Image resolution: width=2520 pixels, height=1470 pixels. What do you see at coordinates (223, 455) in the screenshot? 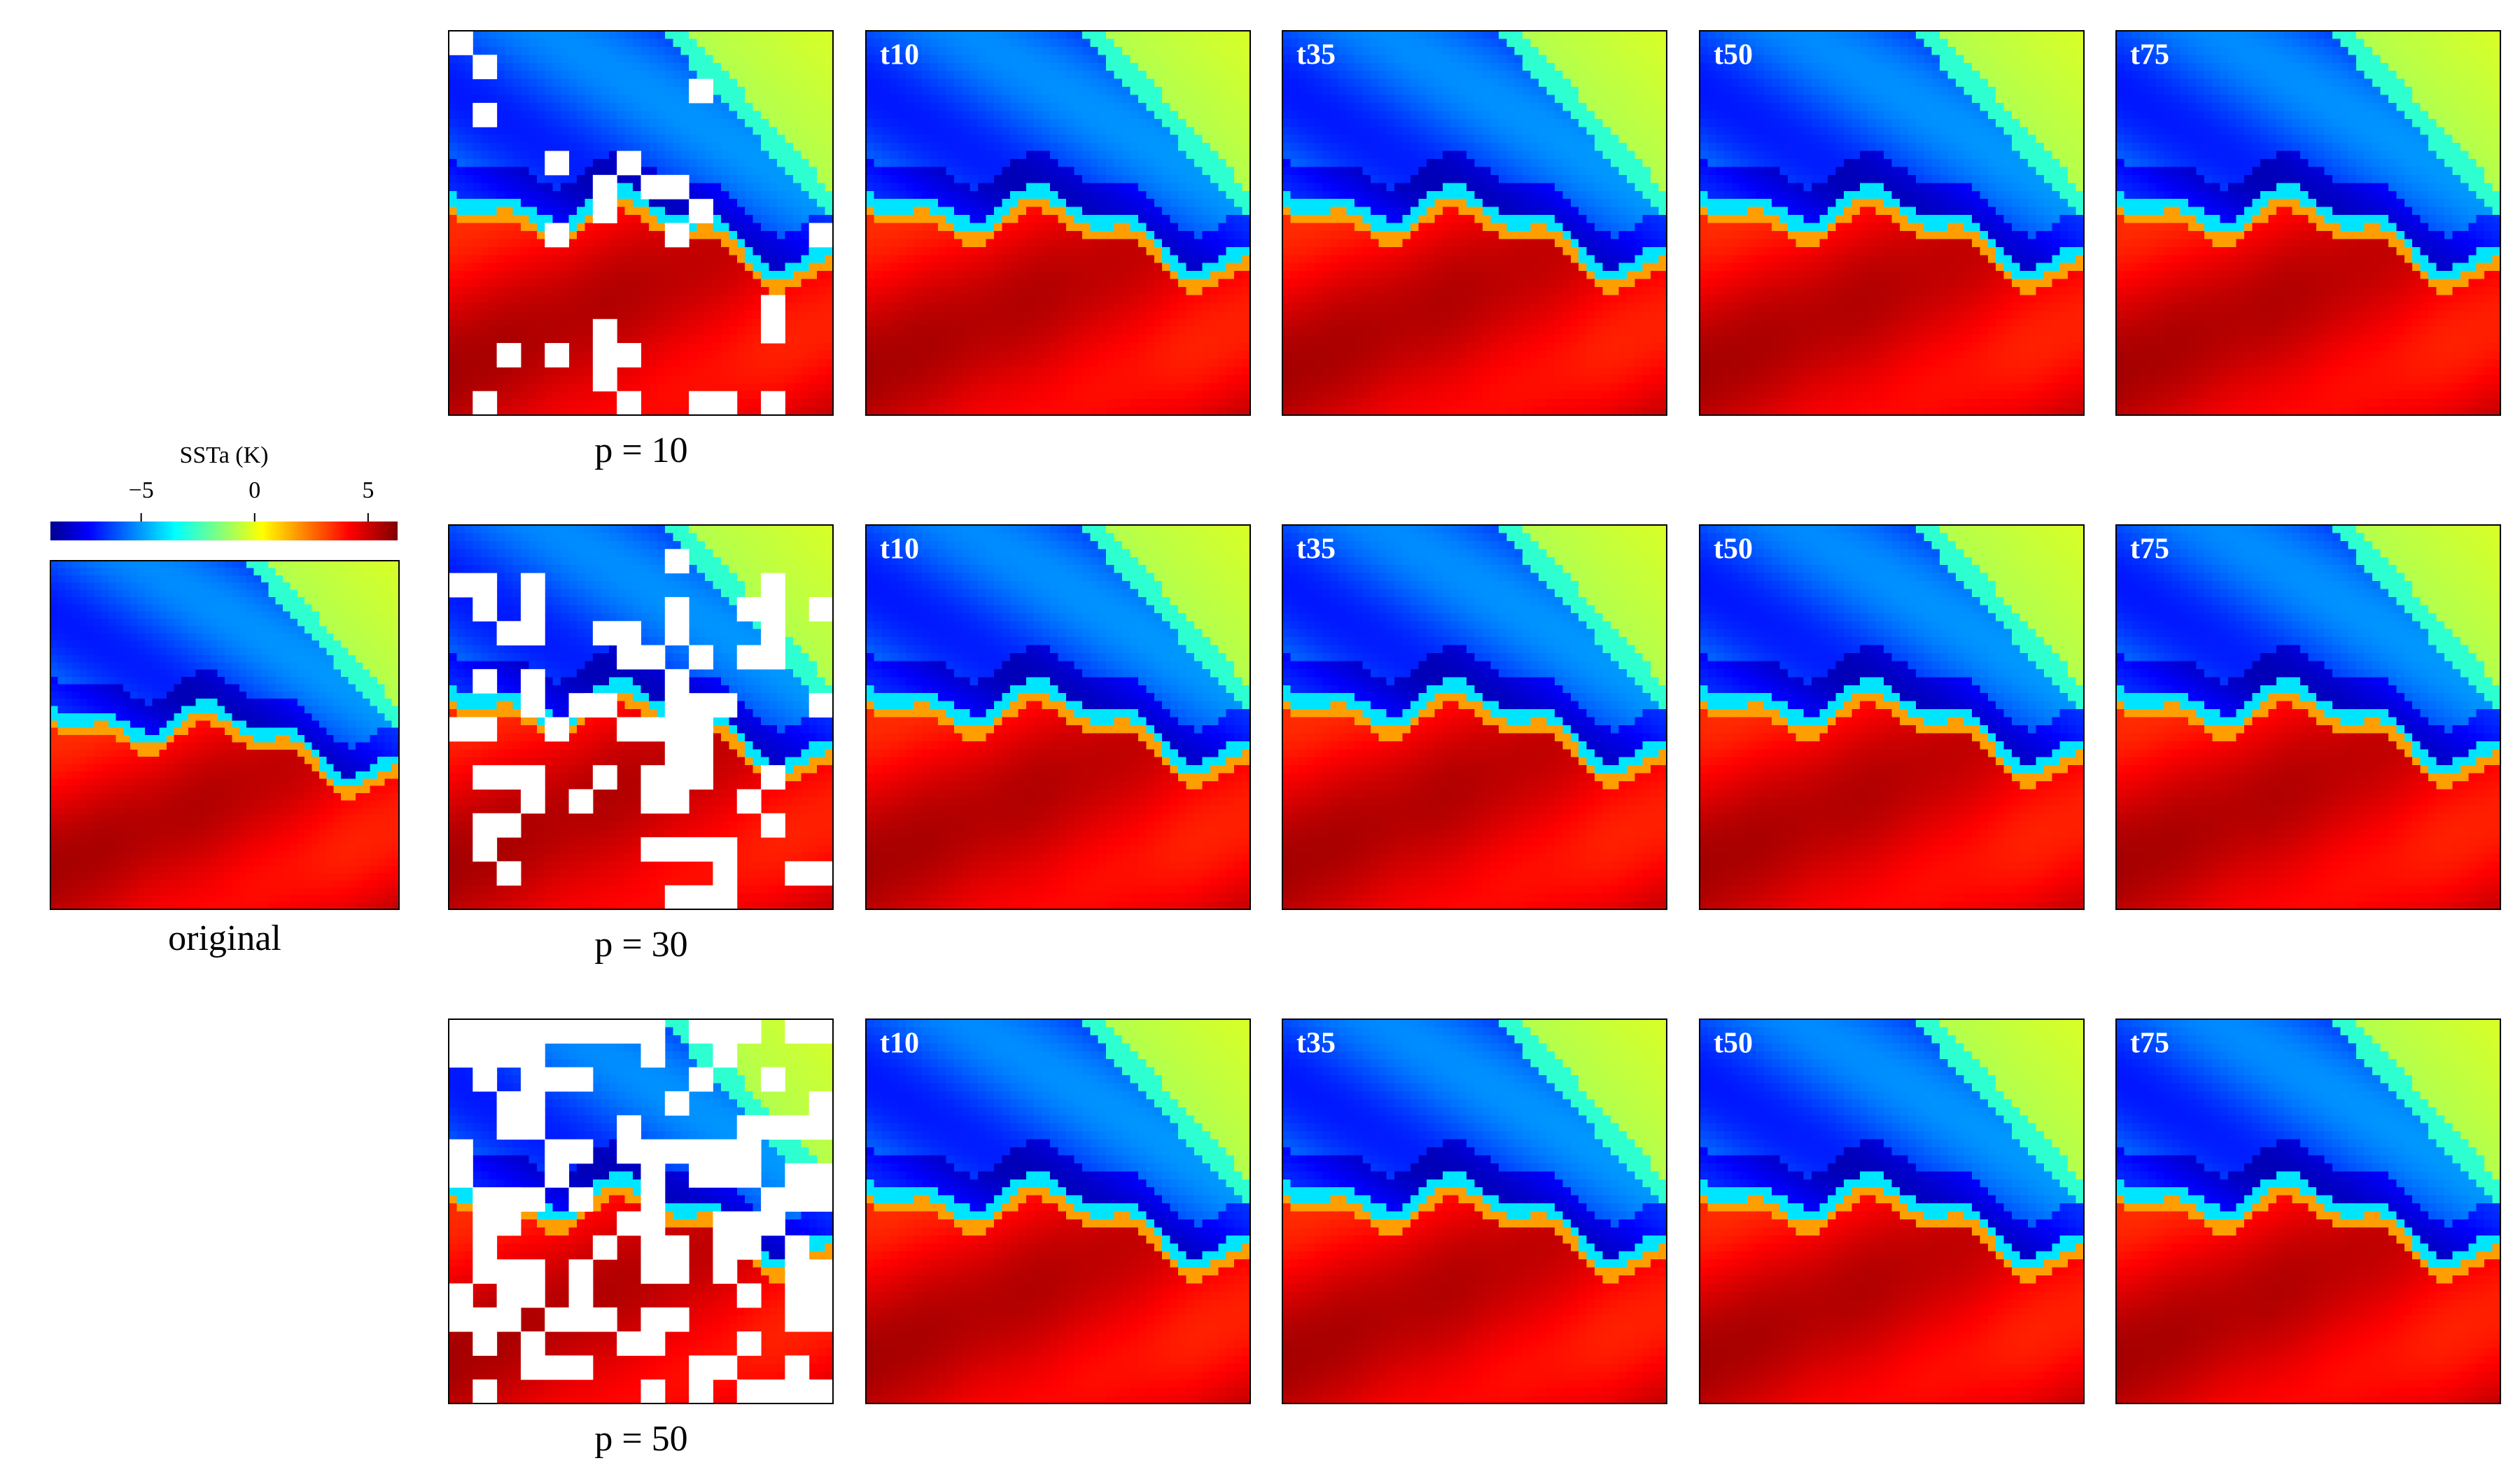
I see `colorbar-title: SSTa (K)` at bounding box center [223, 455].